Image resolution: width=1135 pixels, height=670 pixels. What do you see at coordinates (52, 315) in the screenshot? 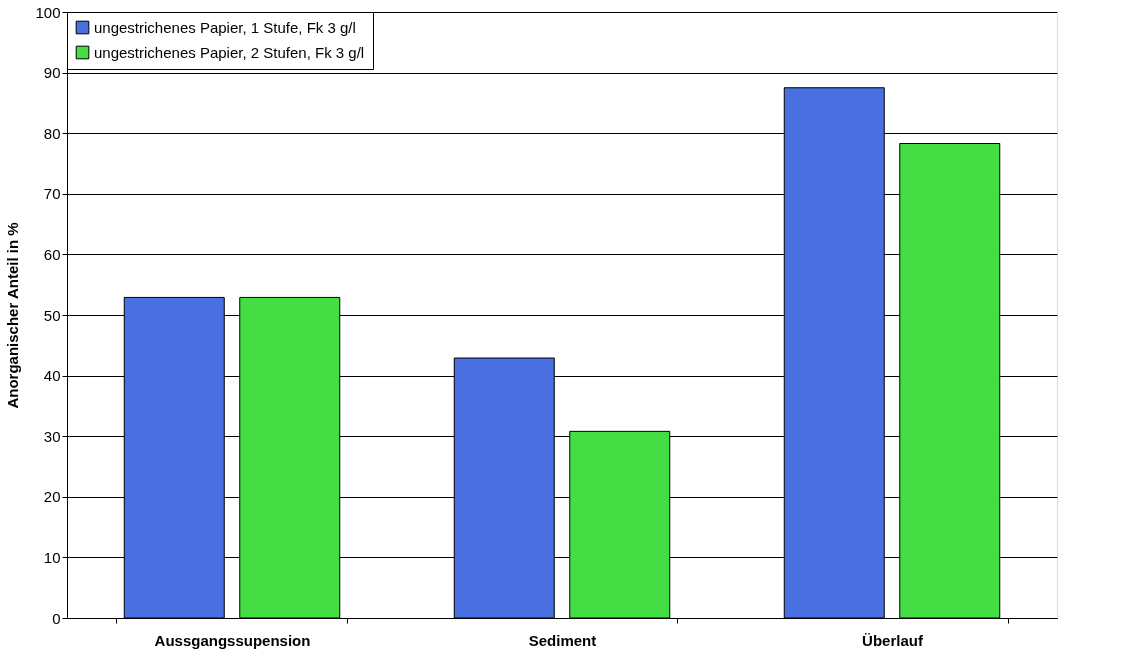
I see `y-tick-label: 50` at bounding box center [52, 315].